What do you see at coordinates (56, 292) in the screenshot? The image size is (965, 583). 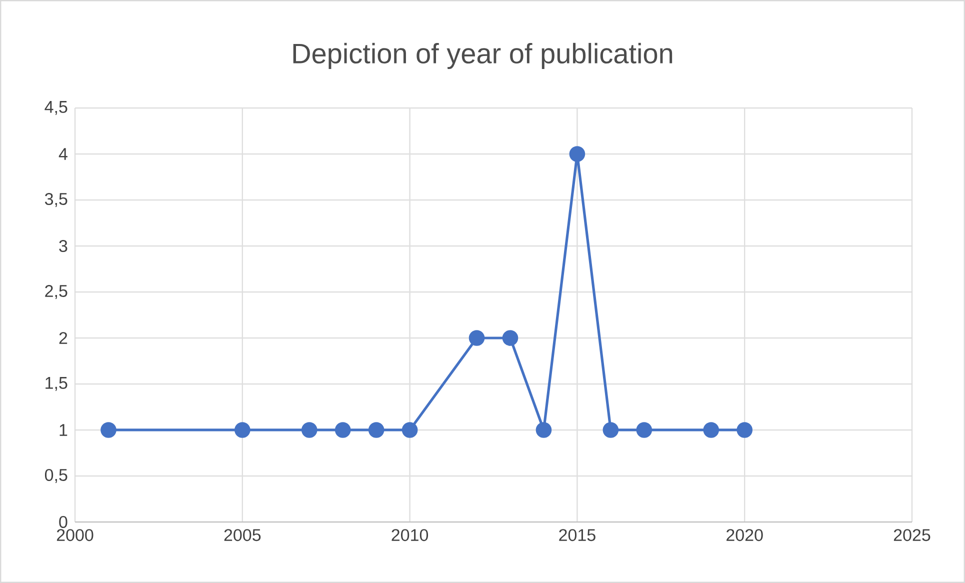 I see `y-tick-label: 2,5` at bounding box center [56, 292].